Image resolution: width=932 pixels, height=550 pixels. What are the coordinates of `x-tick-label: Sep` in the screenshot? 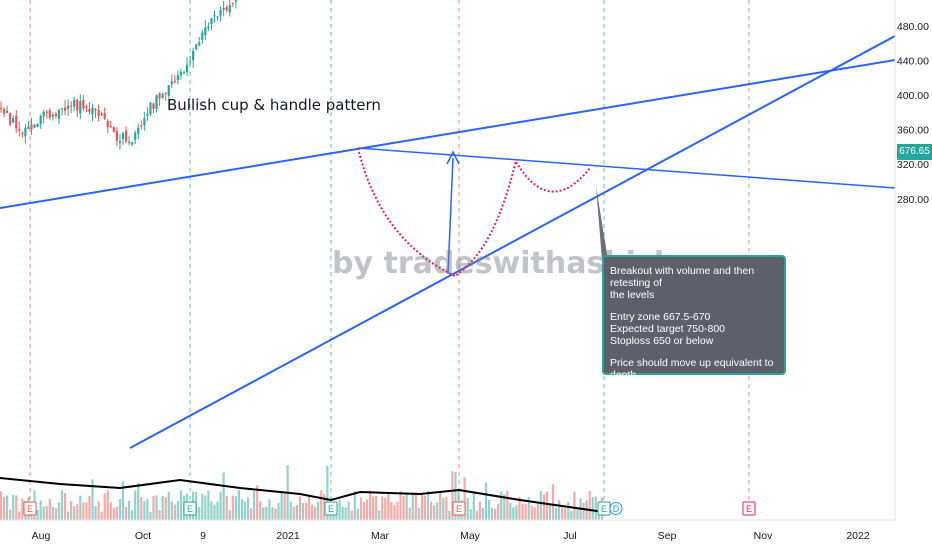 It's located at (667, 536).